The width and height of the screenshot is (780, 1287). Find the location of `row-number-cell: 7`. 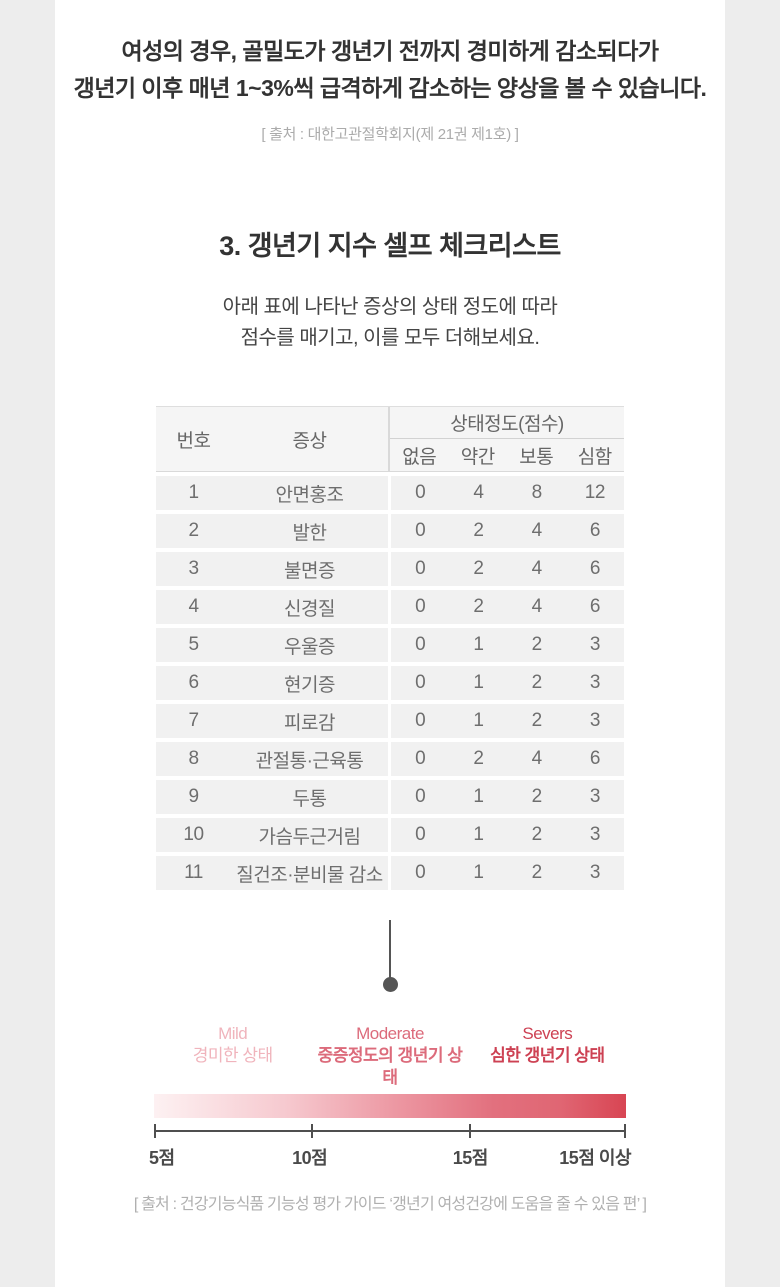

row-number-cell: 7 is located at coordinates (193, 720).